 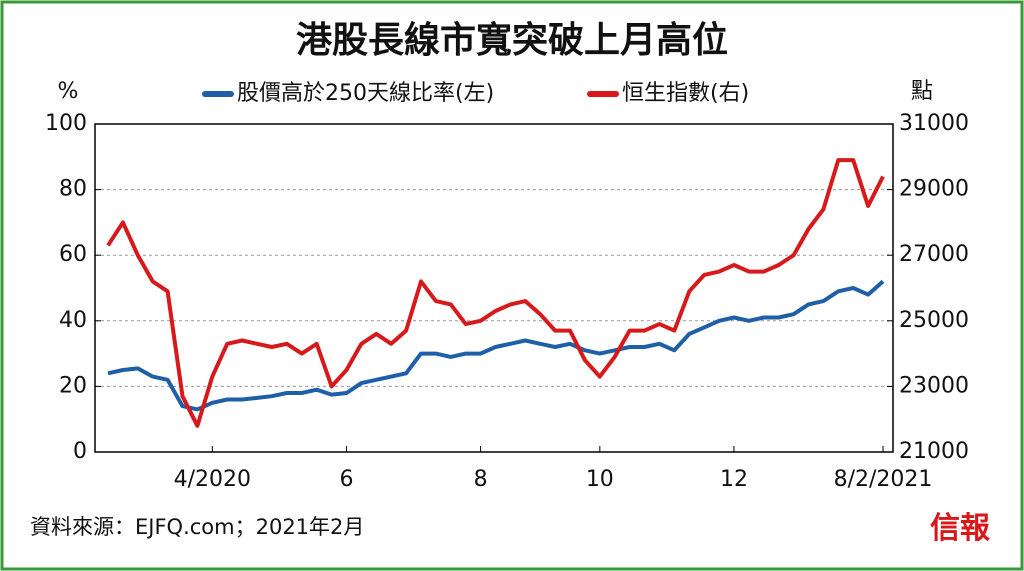 I want to click on x-tick-label: 8/2/2021, so click(x=883, y=479).